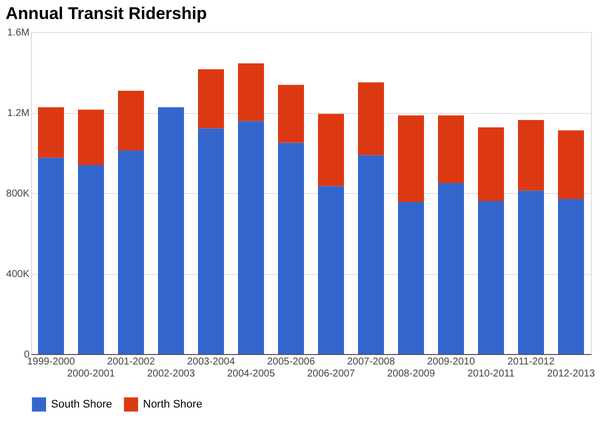  I want to click on y-tick-label: 1.6M, so click(18, 33).